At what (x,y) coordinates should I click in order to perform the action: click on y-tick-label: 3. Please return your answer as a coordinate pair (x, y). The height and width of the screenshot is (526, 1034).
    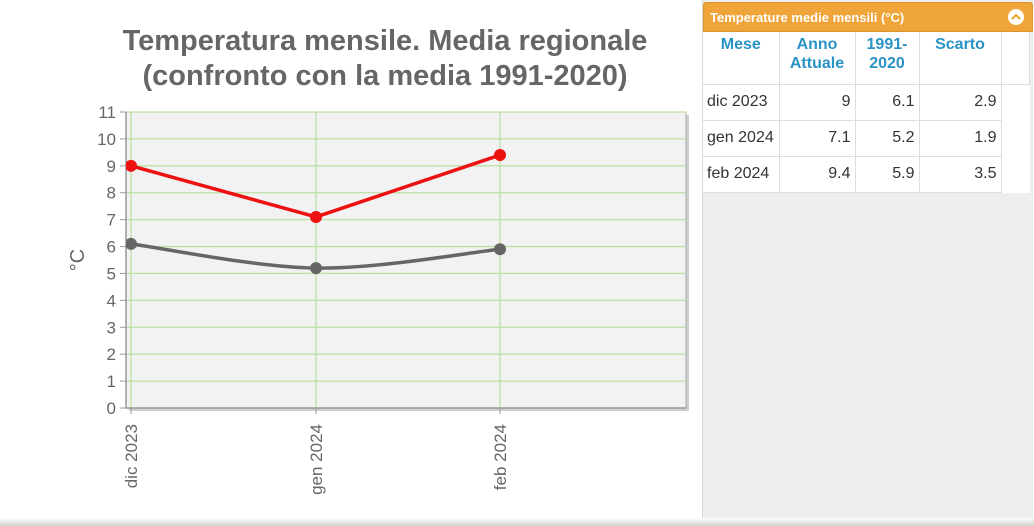
    Looking at the image, I should click on (111, 327).